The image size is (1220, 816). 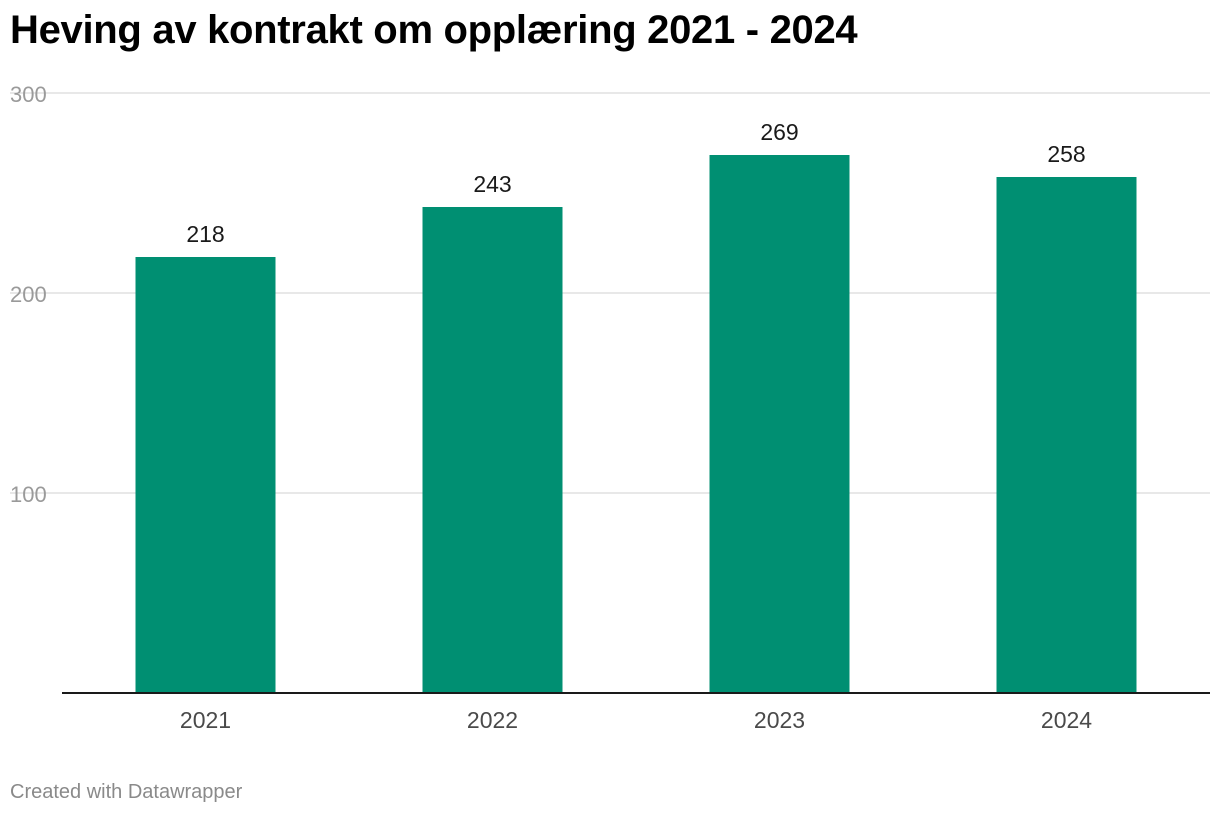 I want to click on bar-2022, so click(x=492, y=450).